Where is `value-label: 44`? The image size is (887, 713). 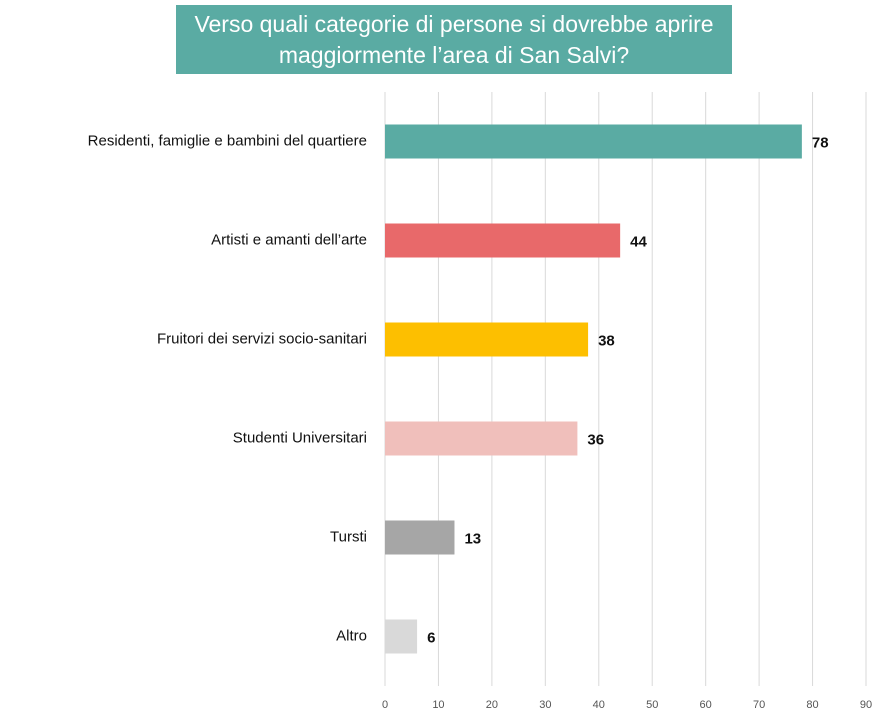 value-label: 44 is located at coordinates (638, 241).